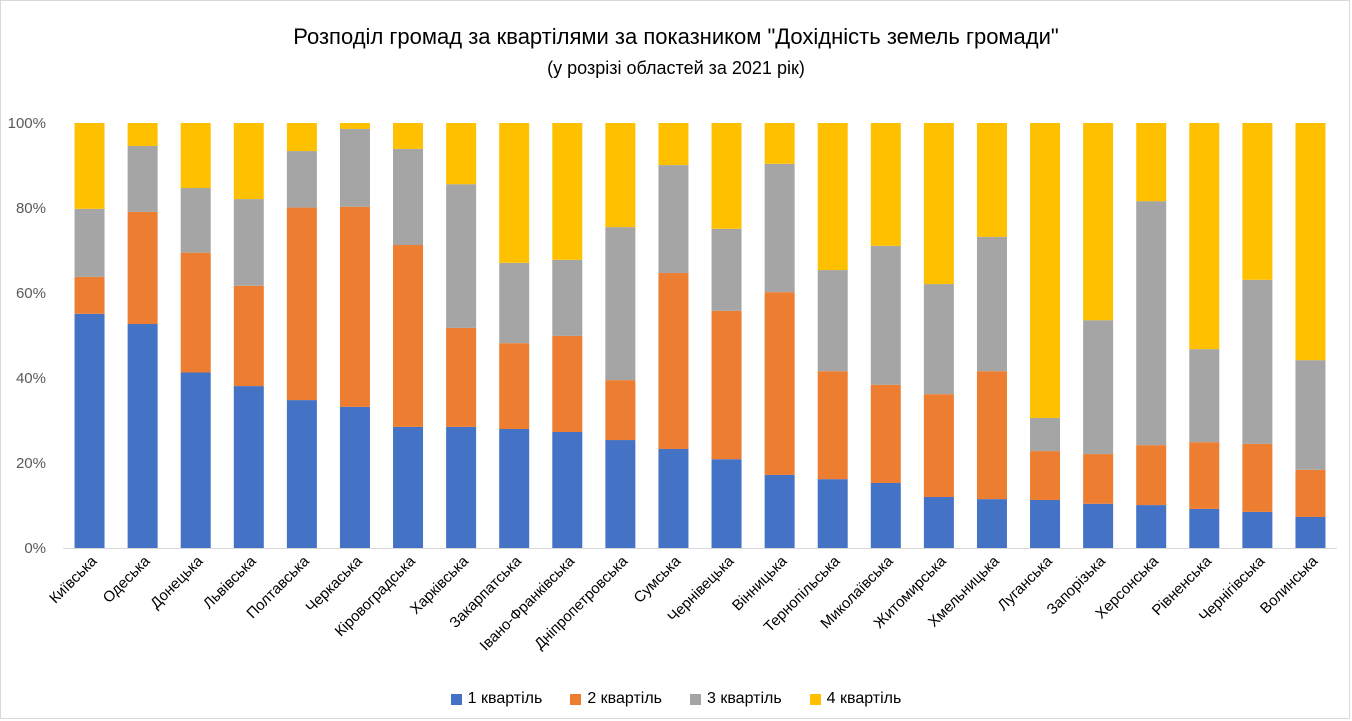  I want to click on y-tick-label: 60%, so click(31, 293).